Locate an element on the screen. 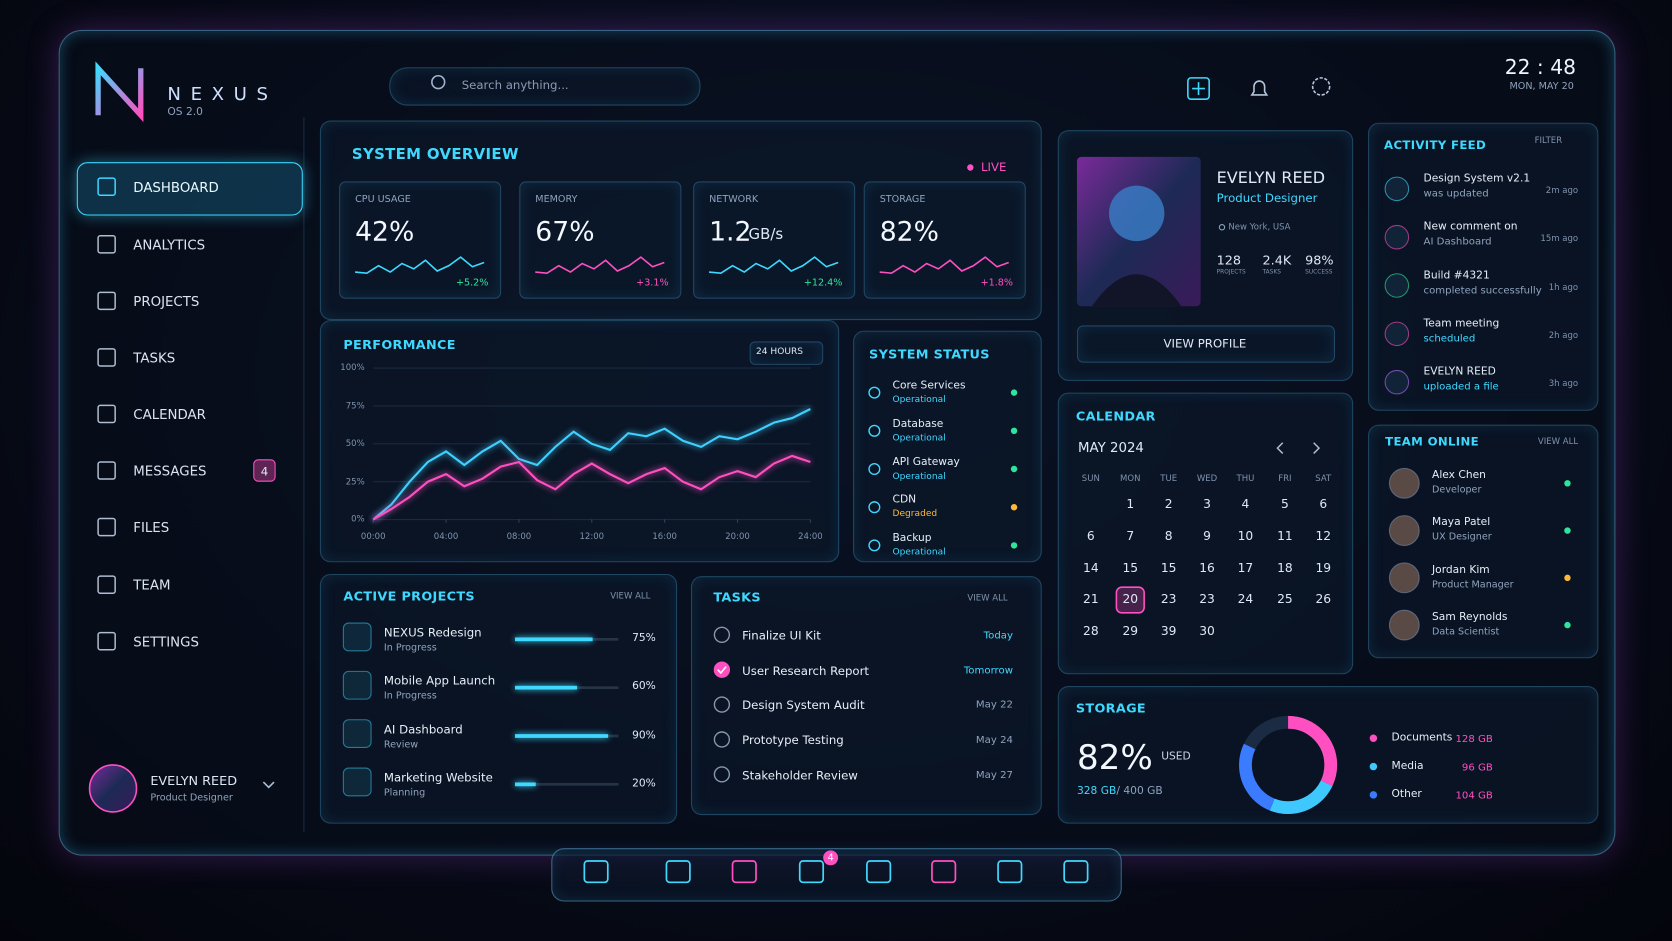  nav-item: MESSAGES is located at coordinates (170, 470).